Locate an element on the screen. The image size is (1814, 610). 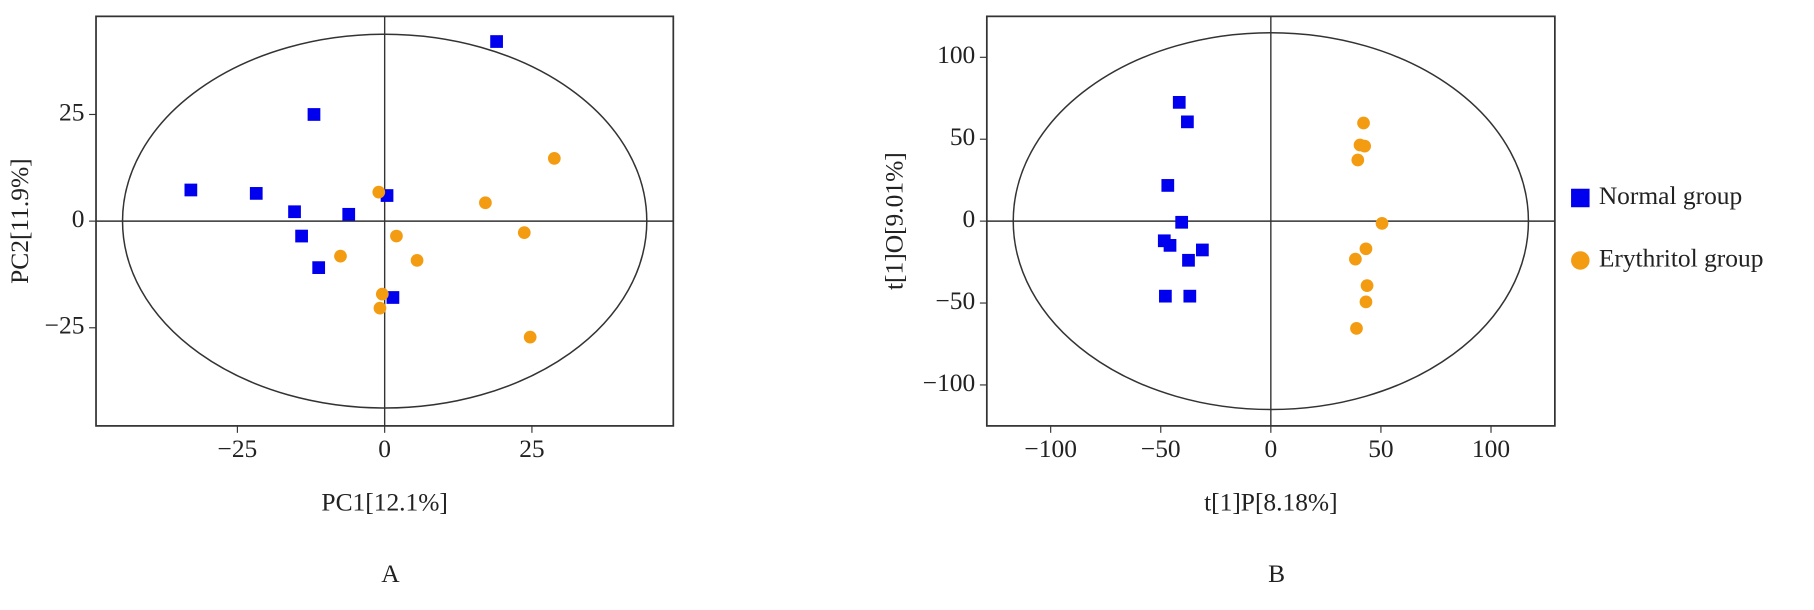
y-tick-label: −100 is located at coordinates (949, 382).